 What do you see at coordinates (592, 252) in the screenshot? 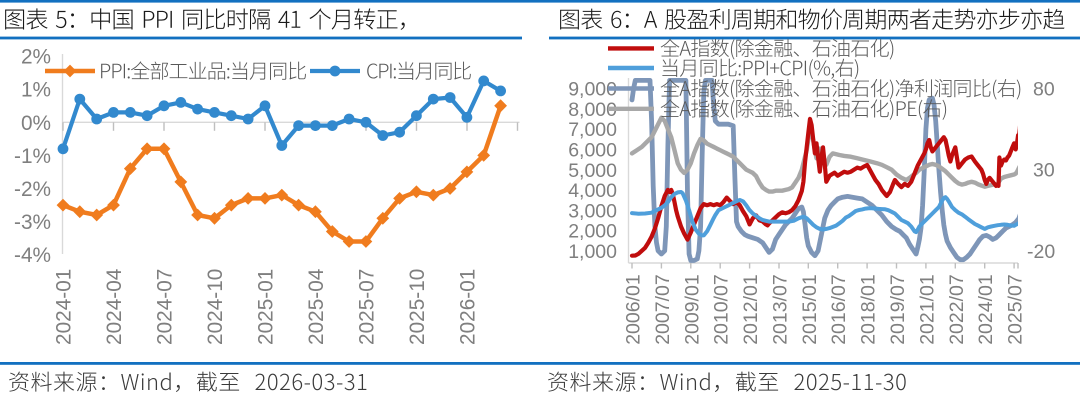
I see `svg-text: 1,000` at bounding box center [592, 252].